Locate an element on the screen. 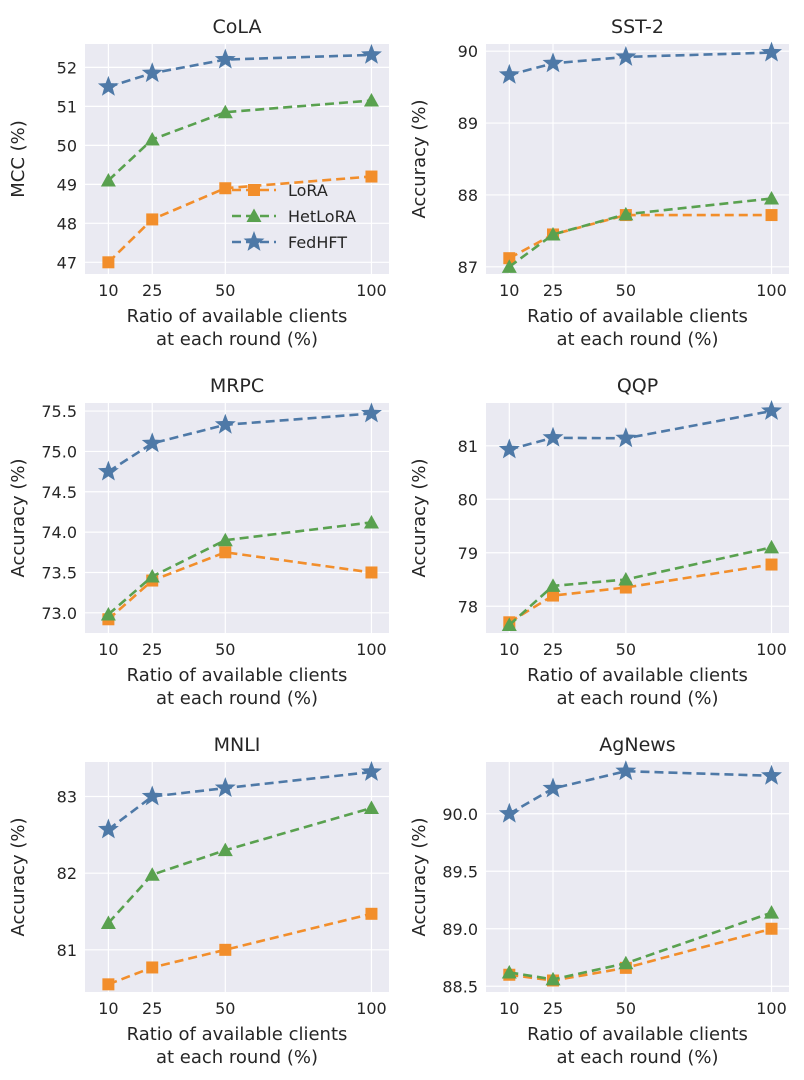 The image size is (804, 1080). y-tick-label: 52 is located at coordinates (67, 67).